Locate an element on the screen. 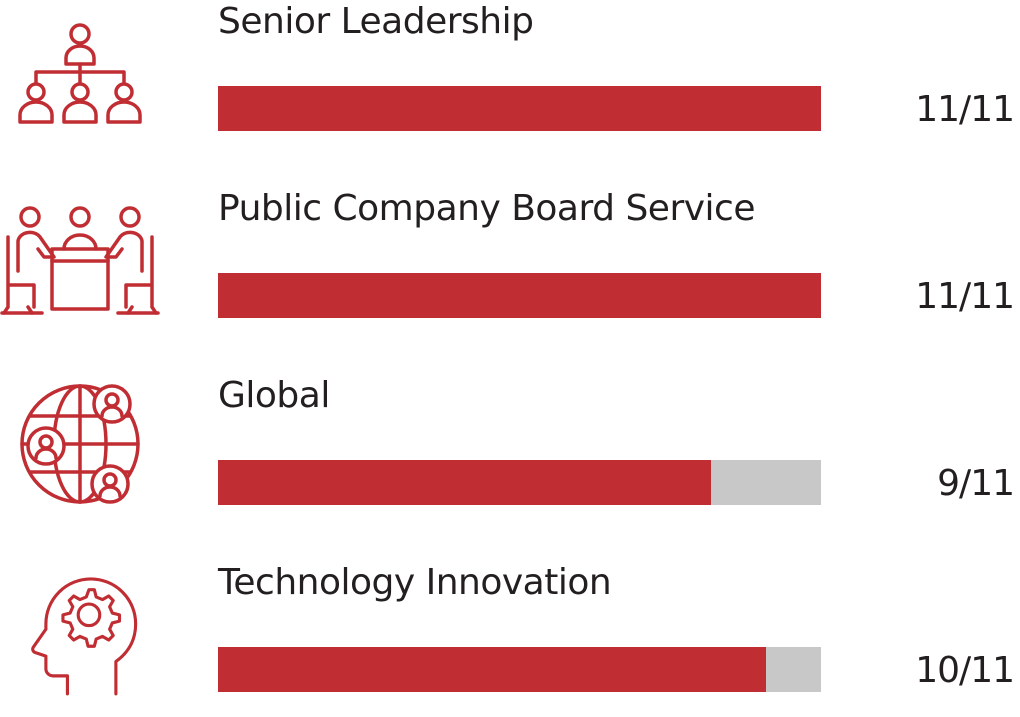 This screenshot has height=717, width=1020. skill-label: Senior Leadership is located at coordinates (376, 21).